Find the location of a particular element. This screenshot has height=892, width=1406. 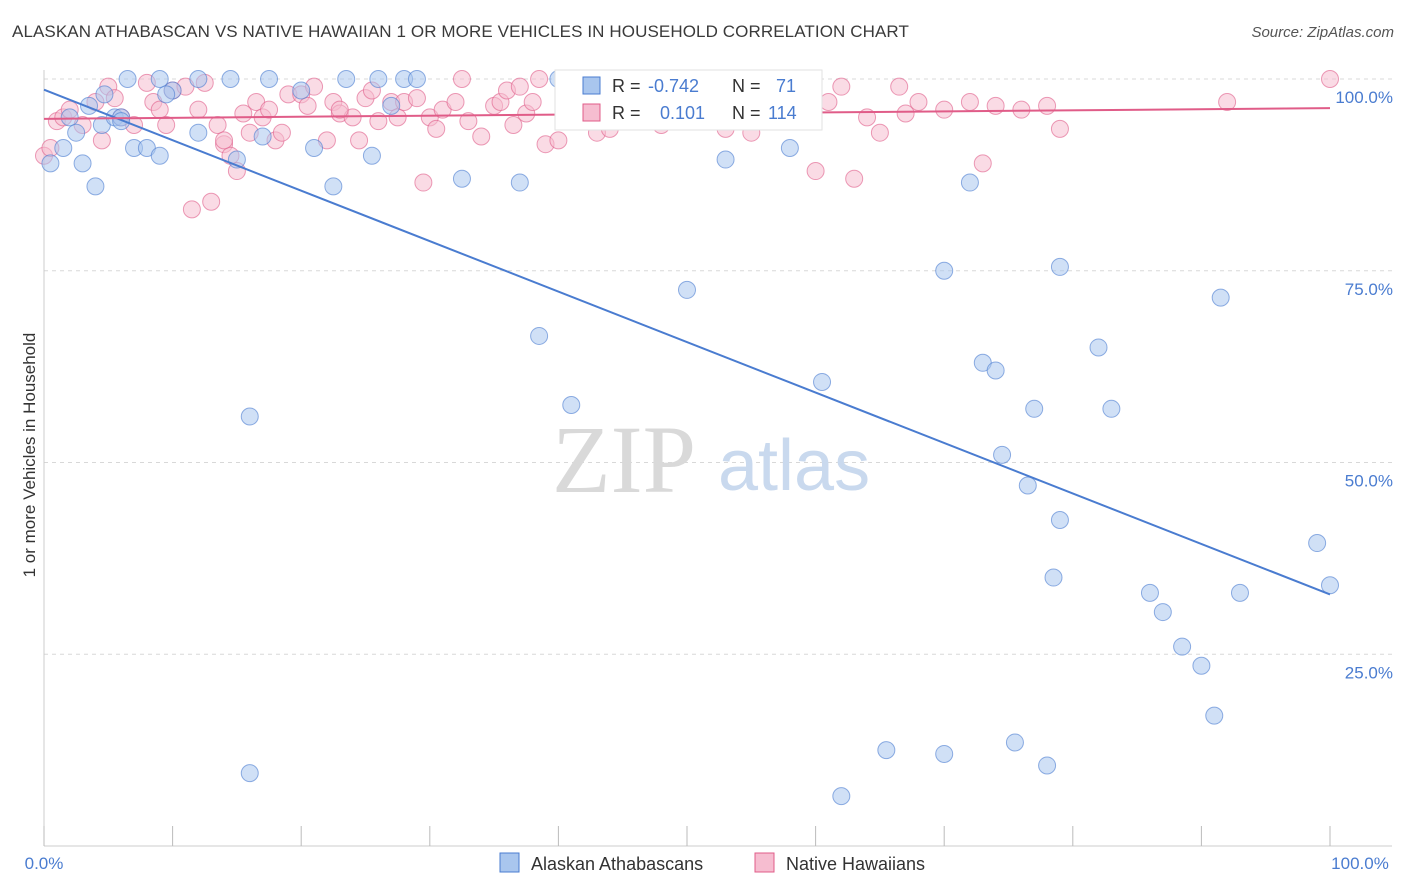

stats-n-label-pink: N = is located at coordinates (746, 113).